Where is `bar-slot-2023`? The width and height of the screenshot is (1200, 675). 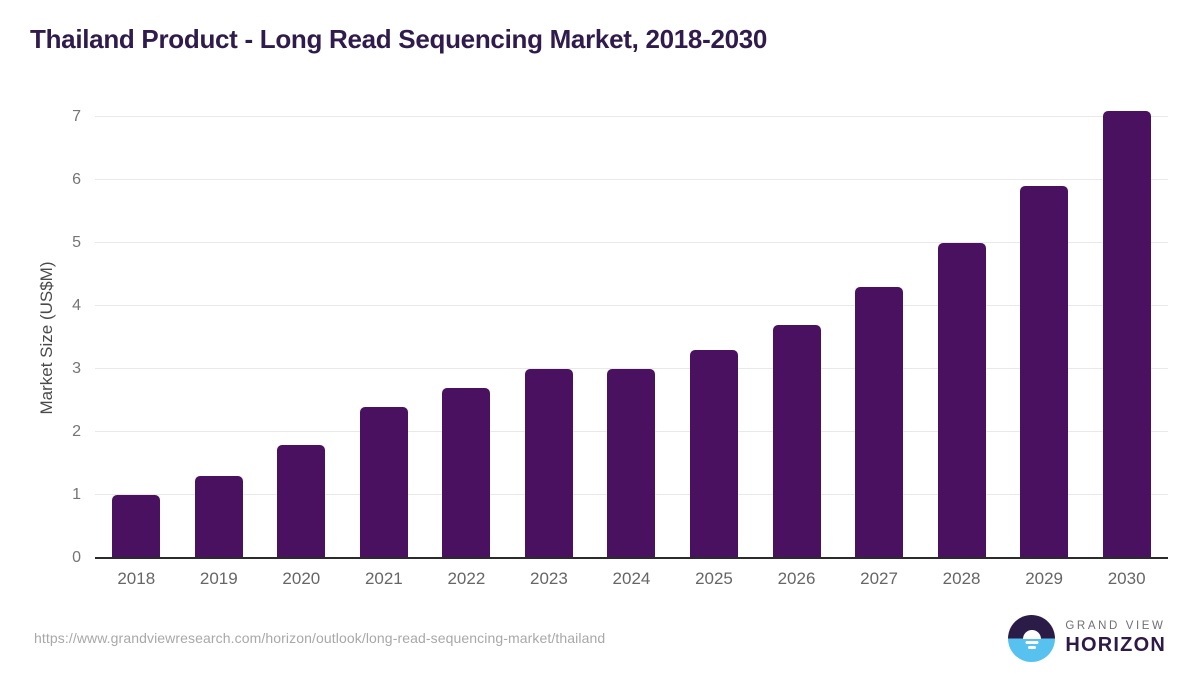 bar-slot-2023 is located at coordinates (549, 337).